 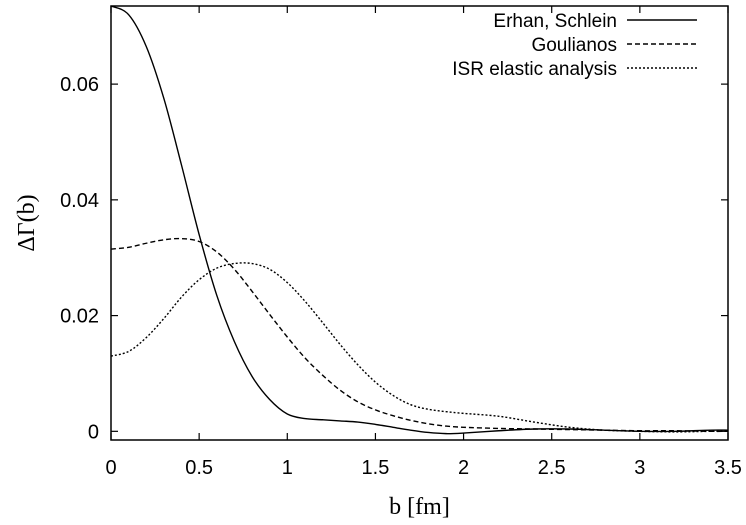 What do you see at coordinates (27, 222) in the screenshot?
I see `y-axis-title: ΔΓ(b)` at bounding box center [27, 222].